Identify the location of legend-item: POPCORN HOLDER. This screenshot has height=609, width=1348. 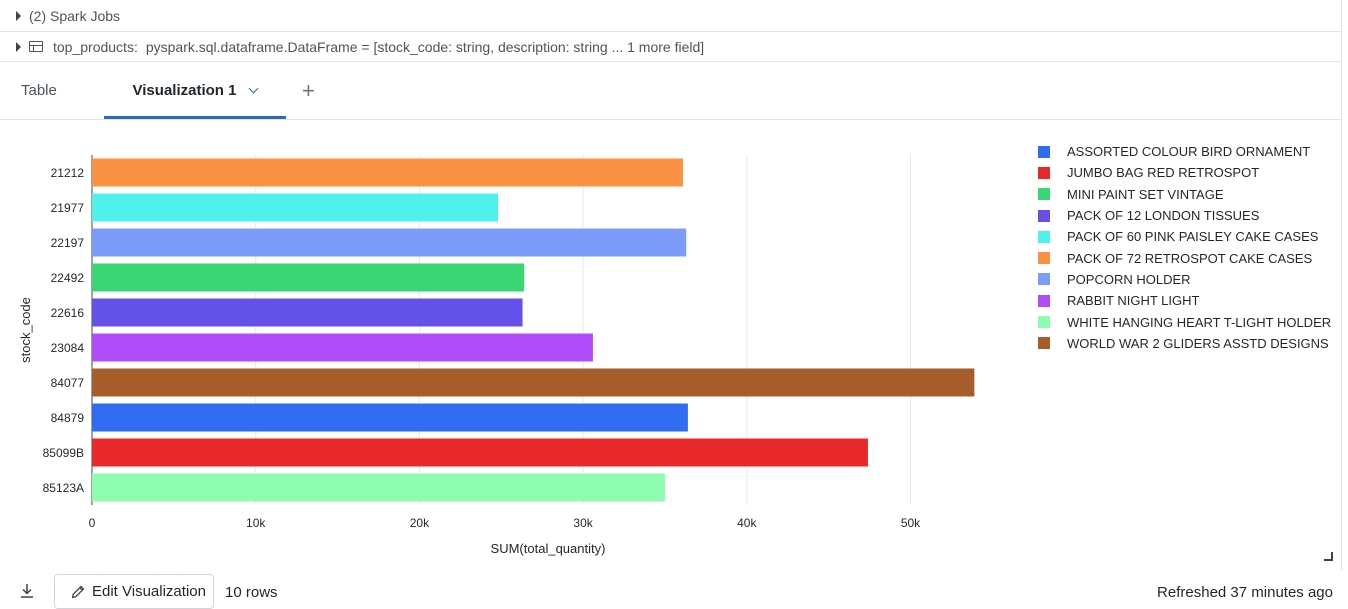
(1184, 279).